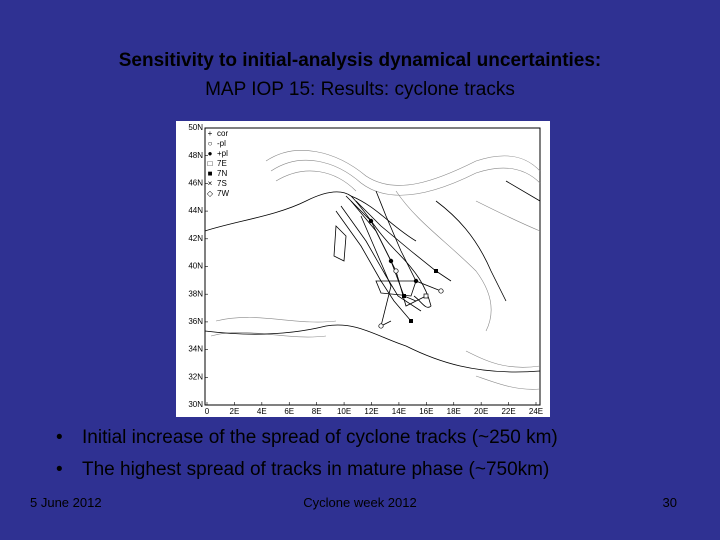 This screenshot has height=540, width=720. What do you see at coordinates (406, 273) in the screenshot?
I see `track-points` at bounding box center [406, 273].